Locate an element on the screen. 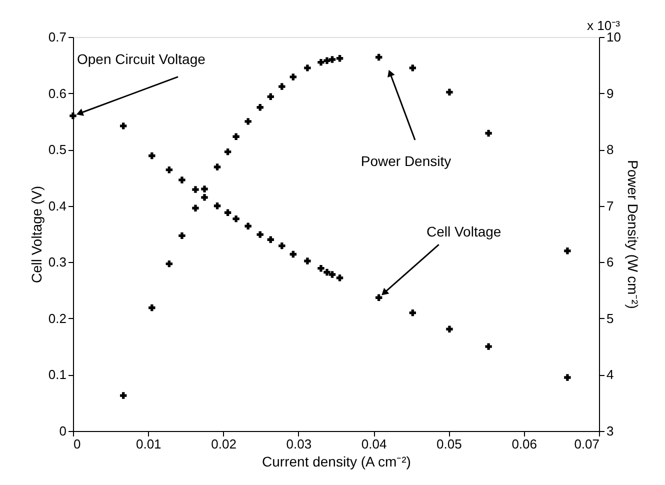 The image size is (665, 485). y2-tick-label: 3 is located at coordinates (610, 431).